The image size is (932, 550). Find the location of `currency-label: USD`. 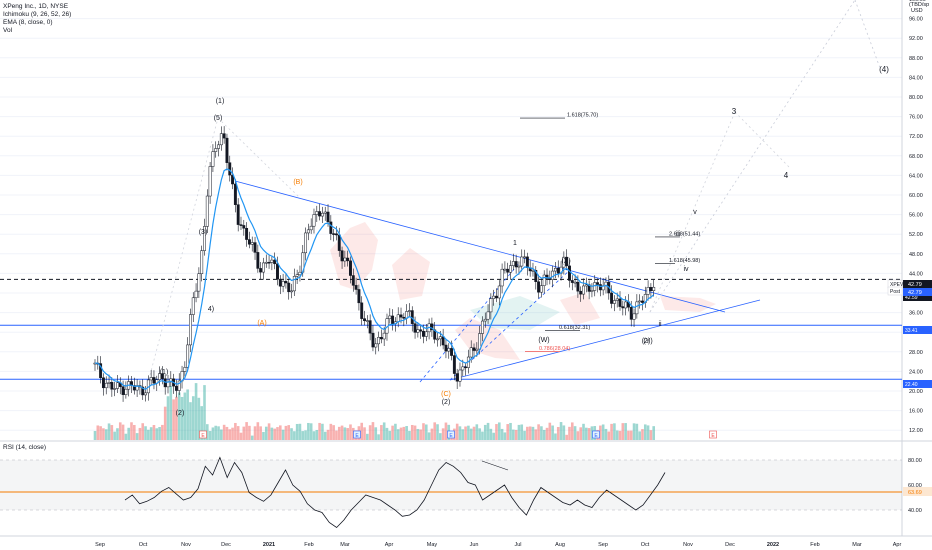

currency-label: USD is located at coordinates (917, 11).